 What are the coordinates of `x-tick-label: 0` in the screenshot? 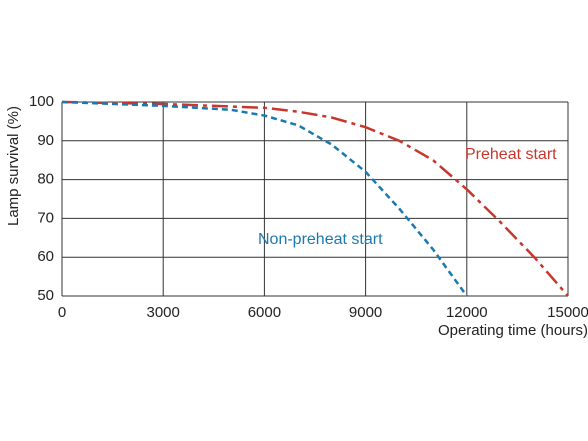 It's located at (62, 312).